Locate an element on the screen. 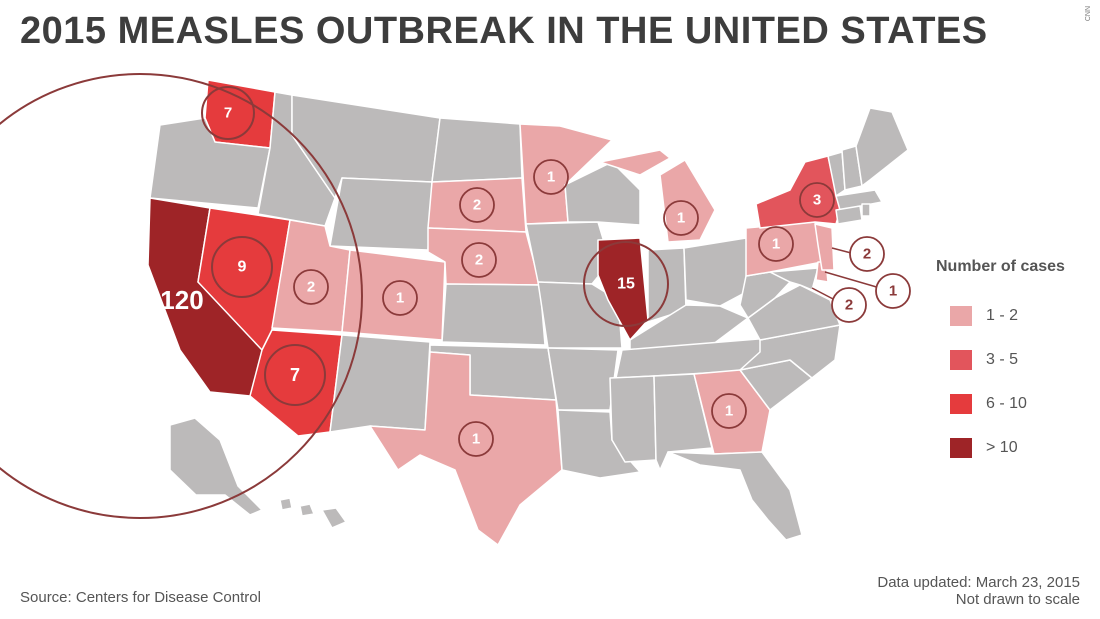 The width and height of the screenshot is (1100, 619). delaware-count-label: 1 is located at coordinates (893, 291).